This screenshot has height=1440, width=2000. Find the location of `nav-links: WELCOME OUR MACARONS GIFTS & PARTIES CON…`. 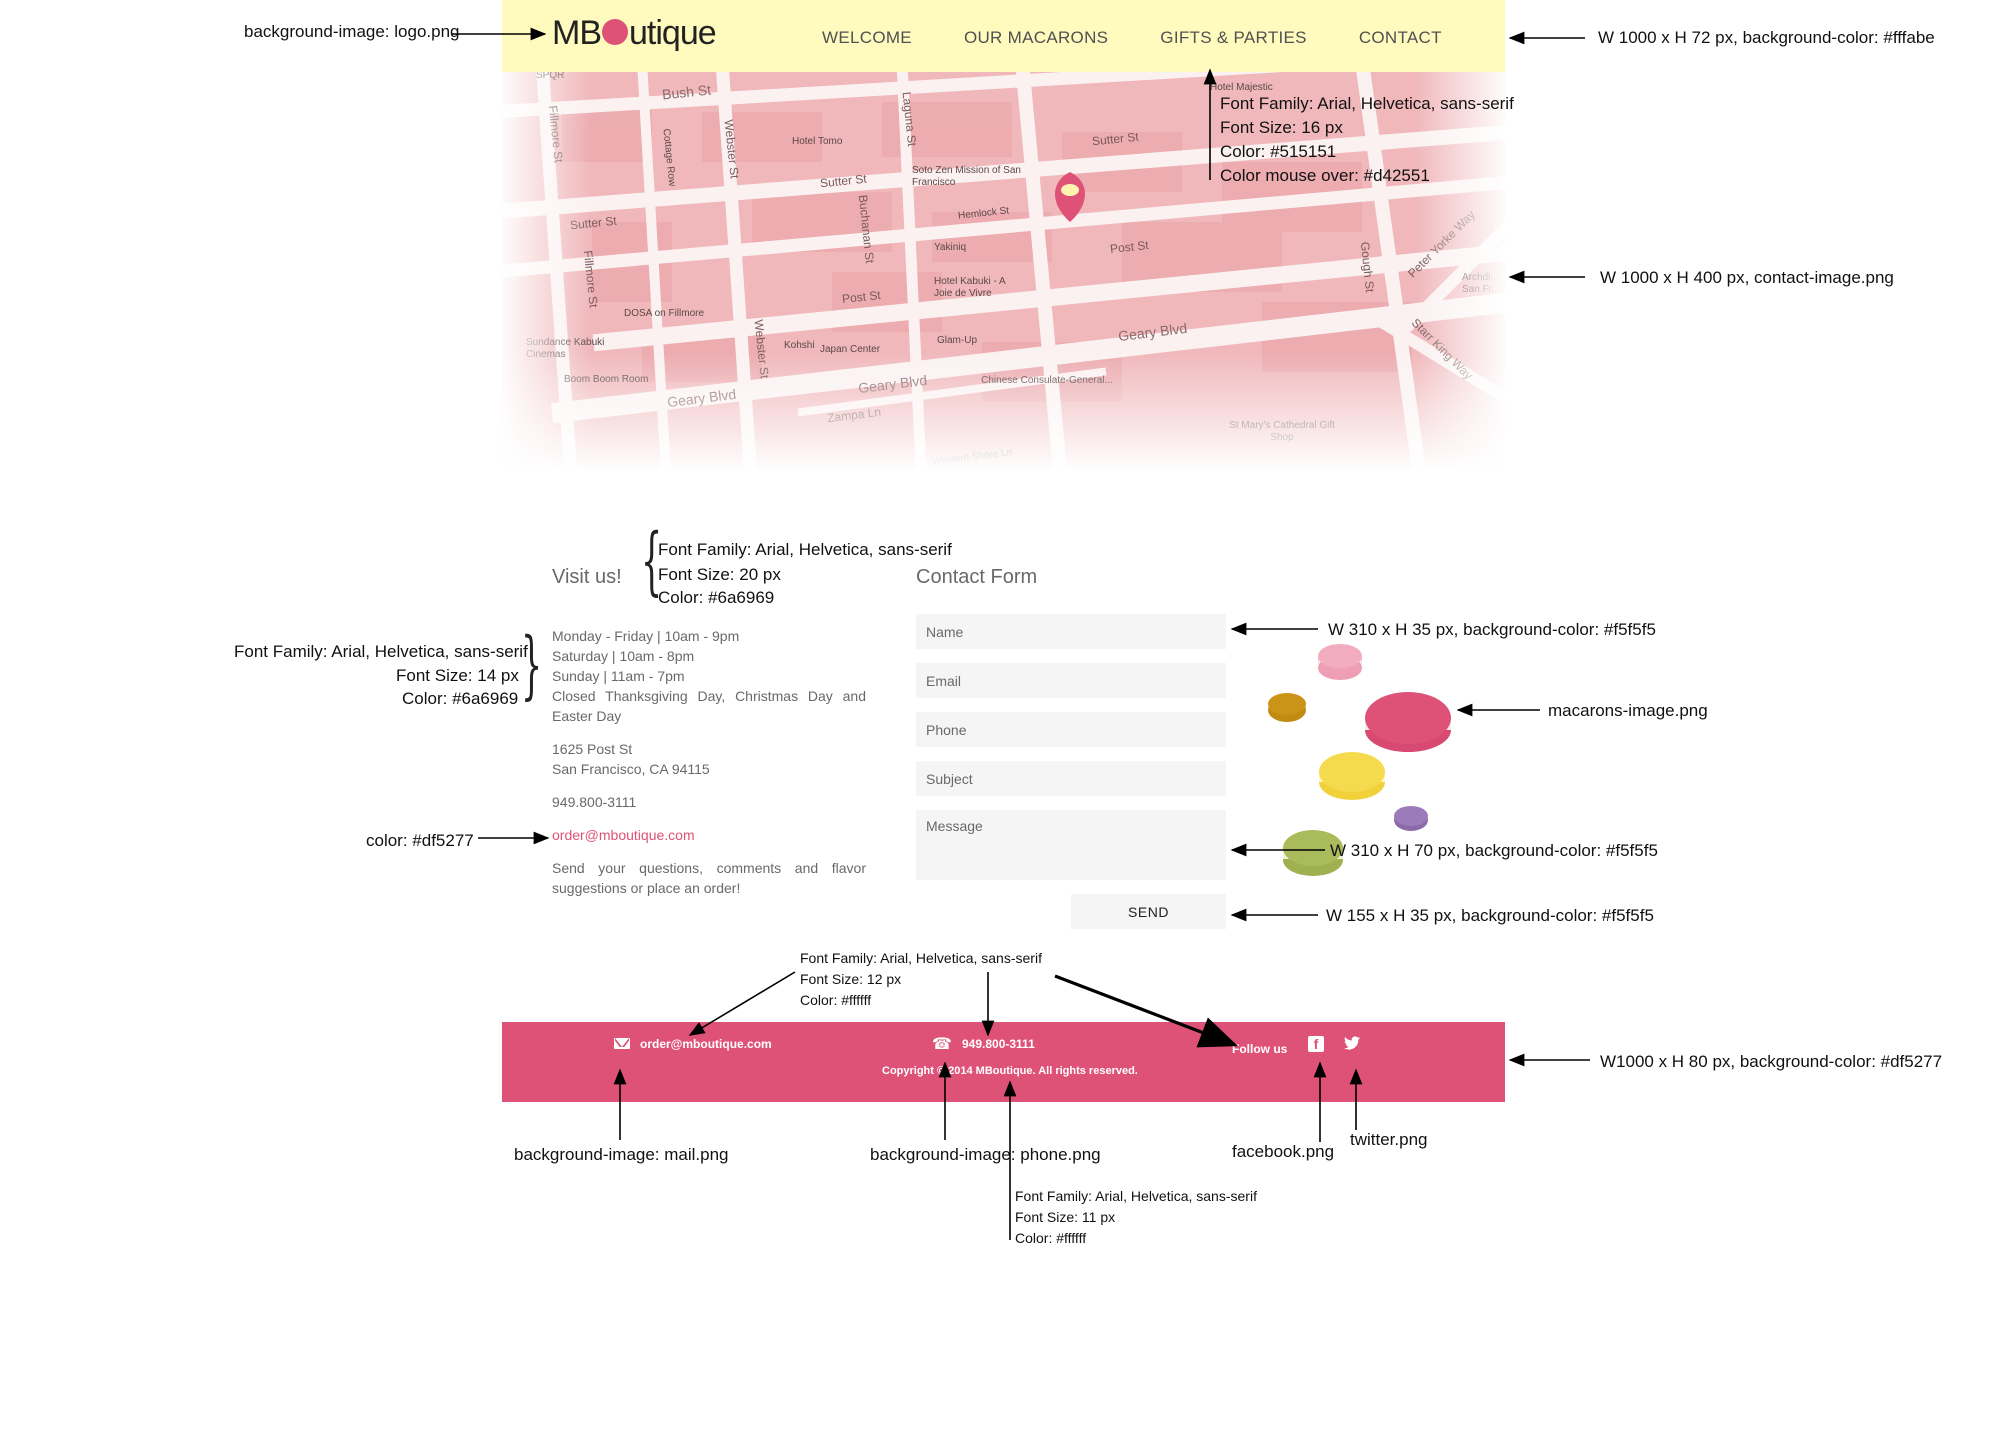

nav-links: WELCOME OUR MACARONS GIFTS & PARTIES CON… is located at coordinates (1132, 38).